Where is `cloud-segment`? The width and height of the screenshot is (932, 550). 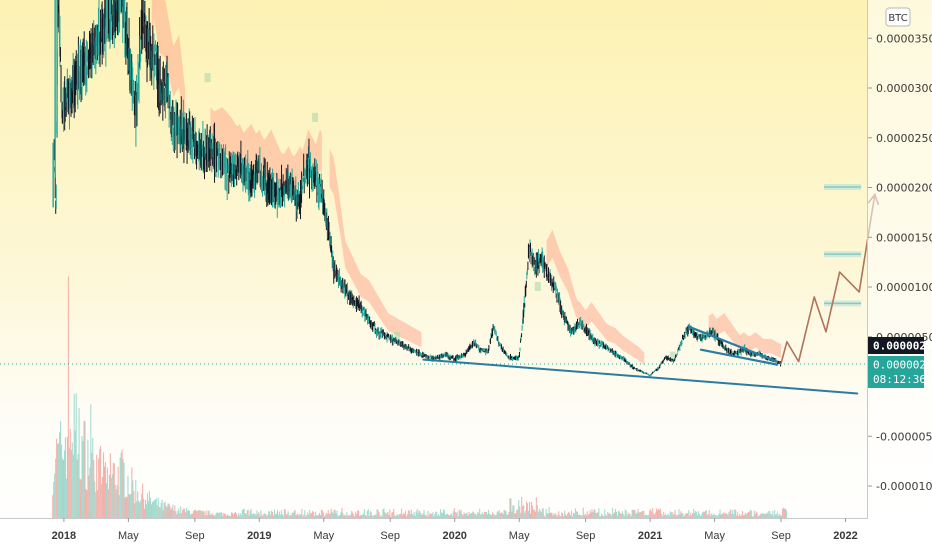 cloud-segment is located at coordinates (537, 287).